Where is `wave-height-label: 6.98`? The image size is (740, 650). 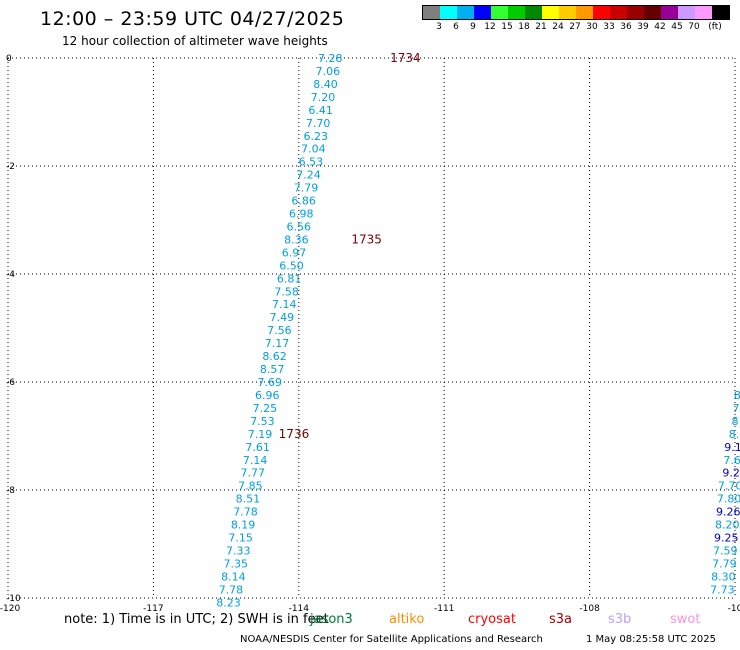 wave-height-label: 6.98 is located at coordinates (301, 214).